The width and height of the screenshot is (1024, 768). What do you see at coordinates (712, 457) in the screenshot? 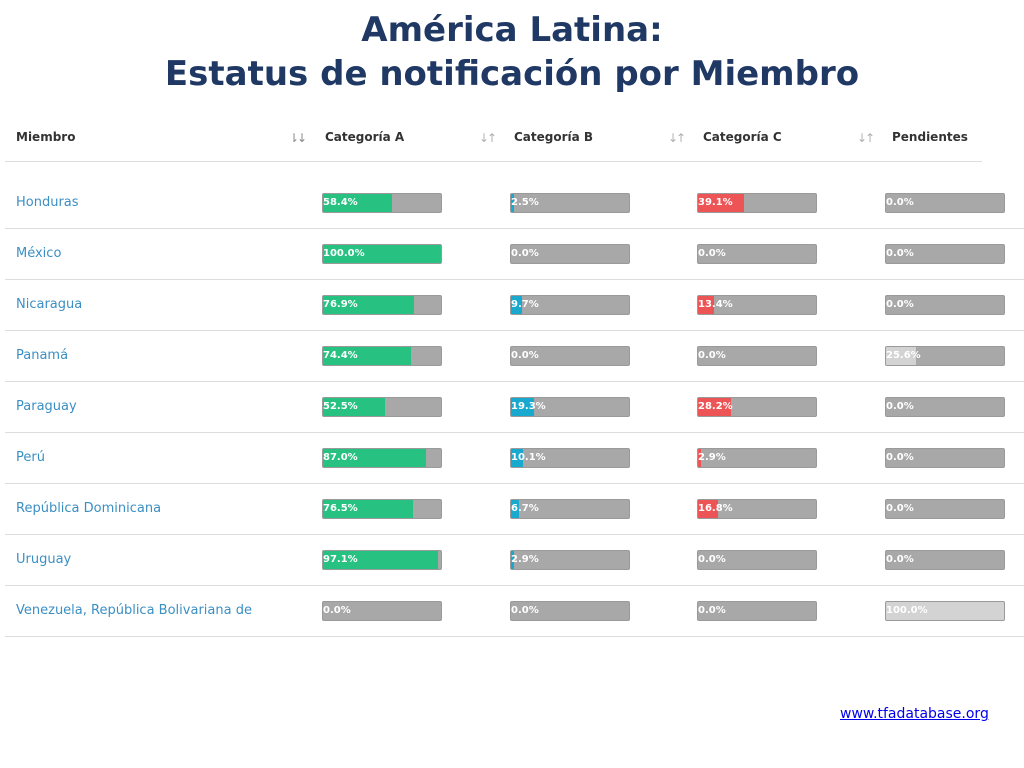
I see `categoria-c-percent-label: 2.9%` at bounding box center [712, 457].